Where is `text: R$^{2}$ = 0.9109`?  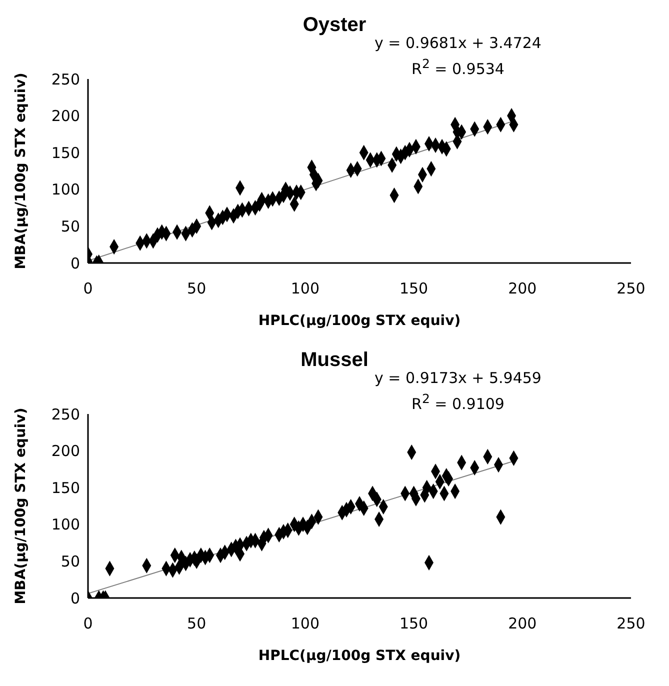 text: R$^{2}$ = 0.9109 is located at coordinates (458, 402).